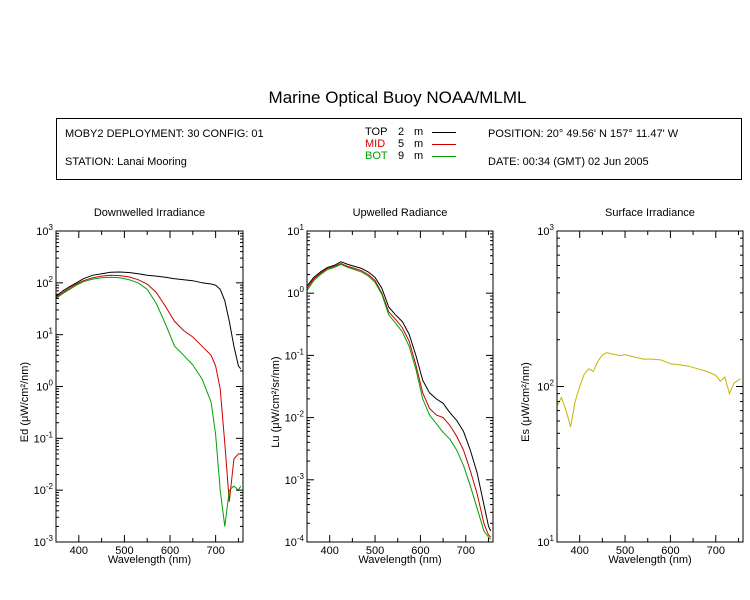  Describe the element at coordinates (568, 162) in the screenshot. I see `date-text: DATE: 00:34 (GMT) 02 Jun 2005` at that location.